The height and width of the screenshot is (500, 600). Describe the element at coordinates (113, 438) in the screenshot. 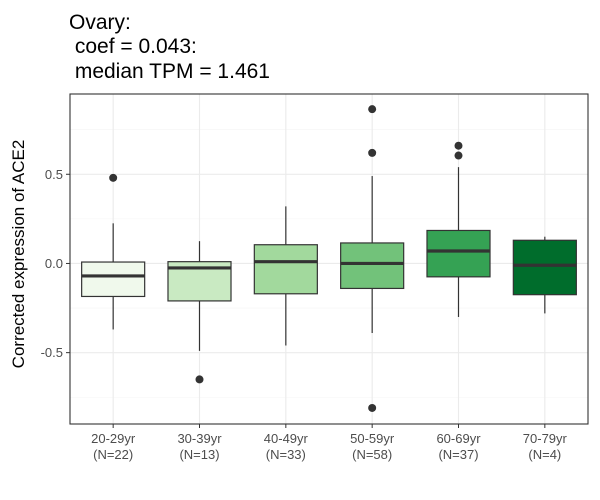

I see `x-tick-label: 20-29yr` at that location.